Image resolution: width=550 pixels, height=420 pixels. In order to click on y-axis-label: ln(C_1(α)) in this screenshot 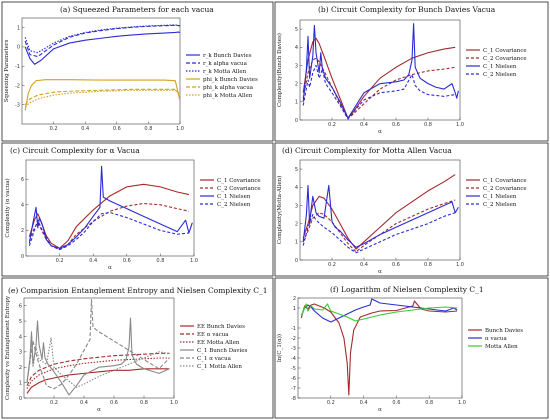, I will do `click(279, 348)`.